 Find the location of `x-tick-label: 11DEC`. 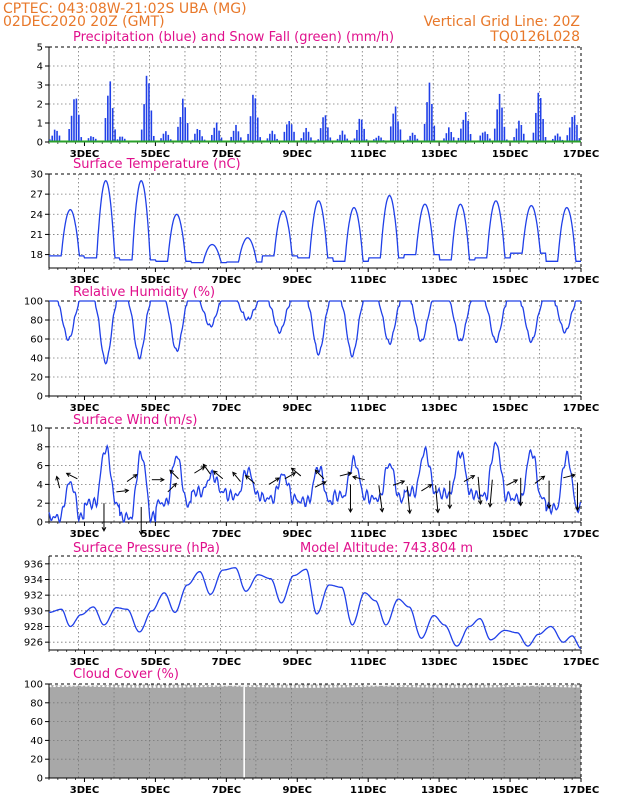

x-tick-label: 11DEC is located at coordinates (368, 154).